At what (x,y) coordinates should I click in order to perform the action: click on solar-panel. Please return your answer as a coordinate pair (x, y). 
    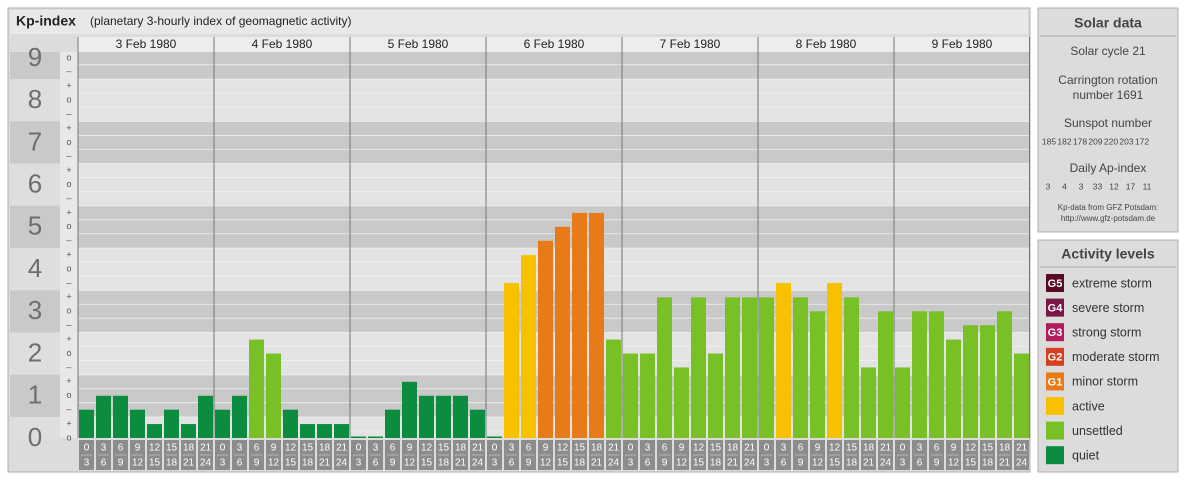
    Looking at the image, I should click on (1108, 120).